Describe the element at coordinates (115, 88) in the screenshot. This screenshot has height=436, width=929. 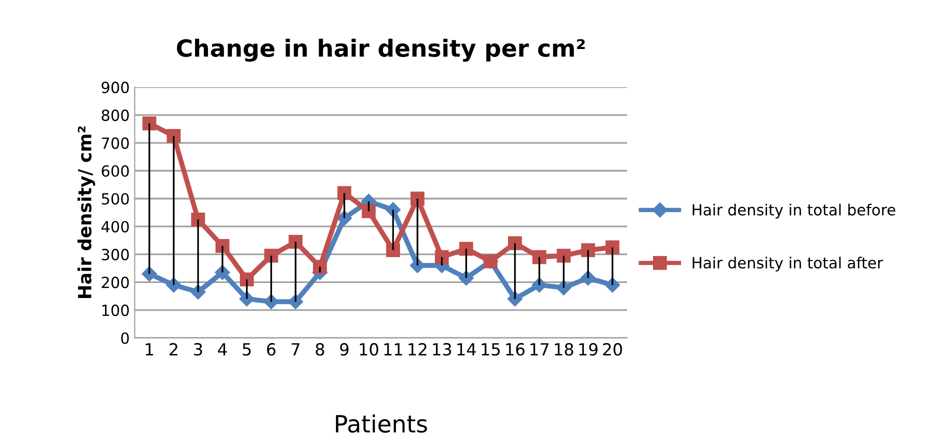
I see `y-tick-label: 900` at that location.